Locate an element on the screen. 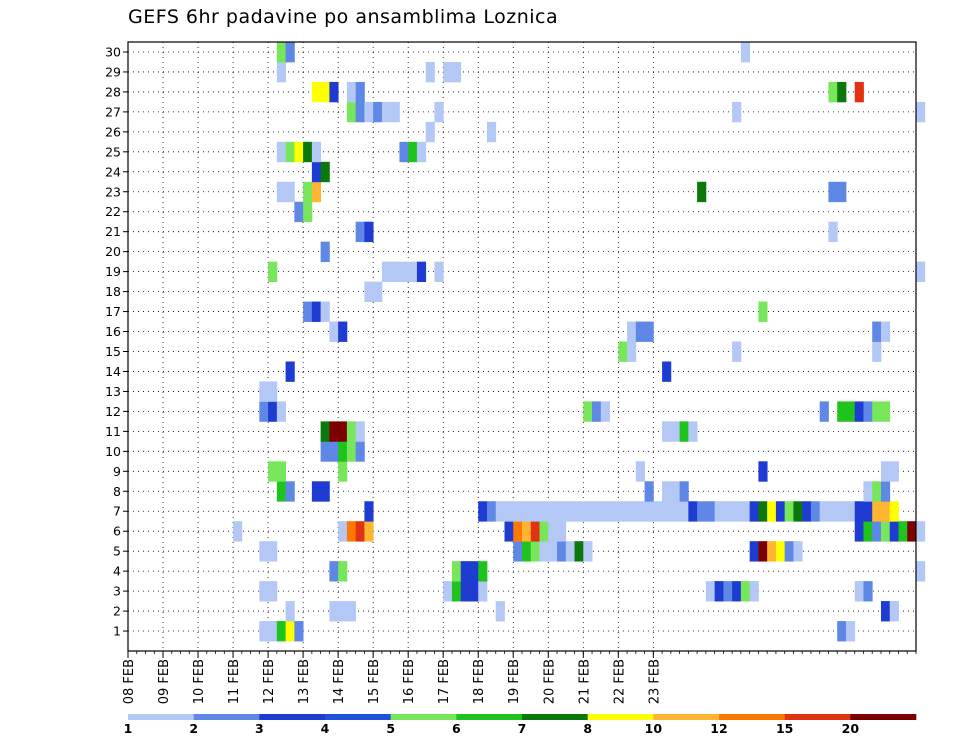 The width and height of the screenshot is (960, 742). colorbar-label: 4 is located at coordinates (325, 728).